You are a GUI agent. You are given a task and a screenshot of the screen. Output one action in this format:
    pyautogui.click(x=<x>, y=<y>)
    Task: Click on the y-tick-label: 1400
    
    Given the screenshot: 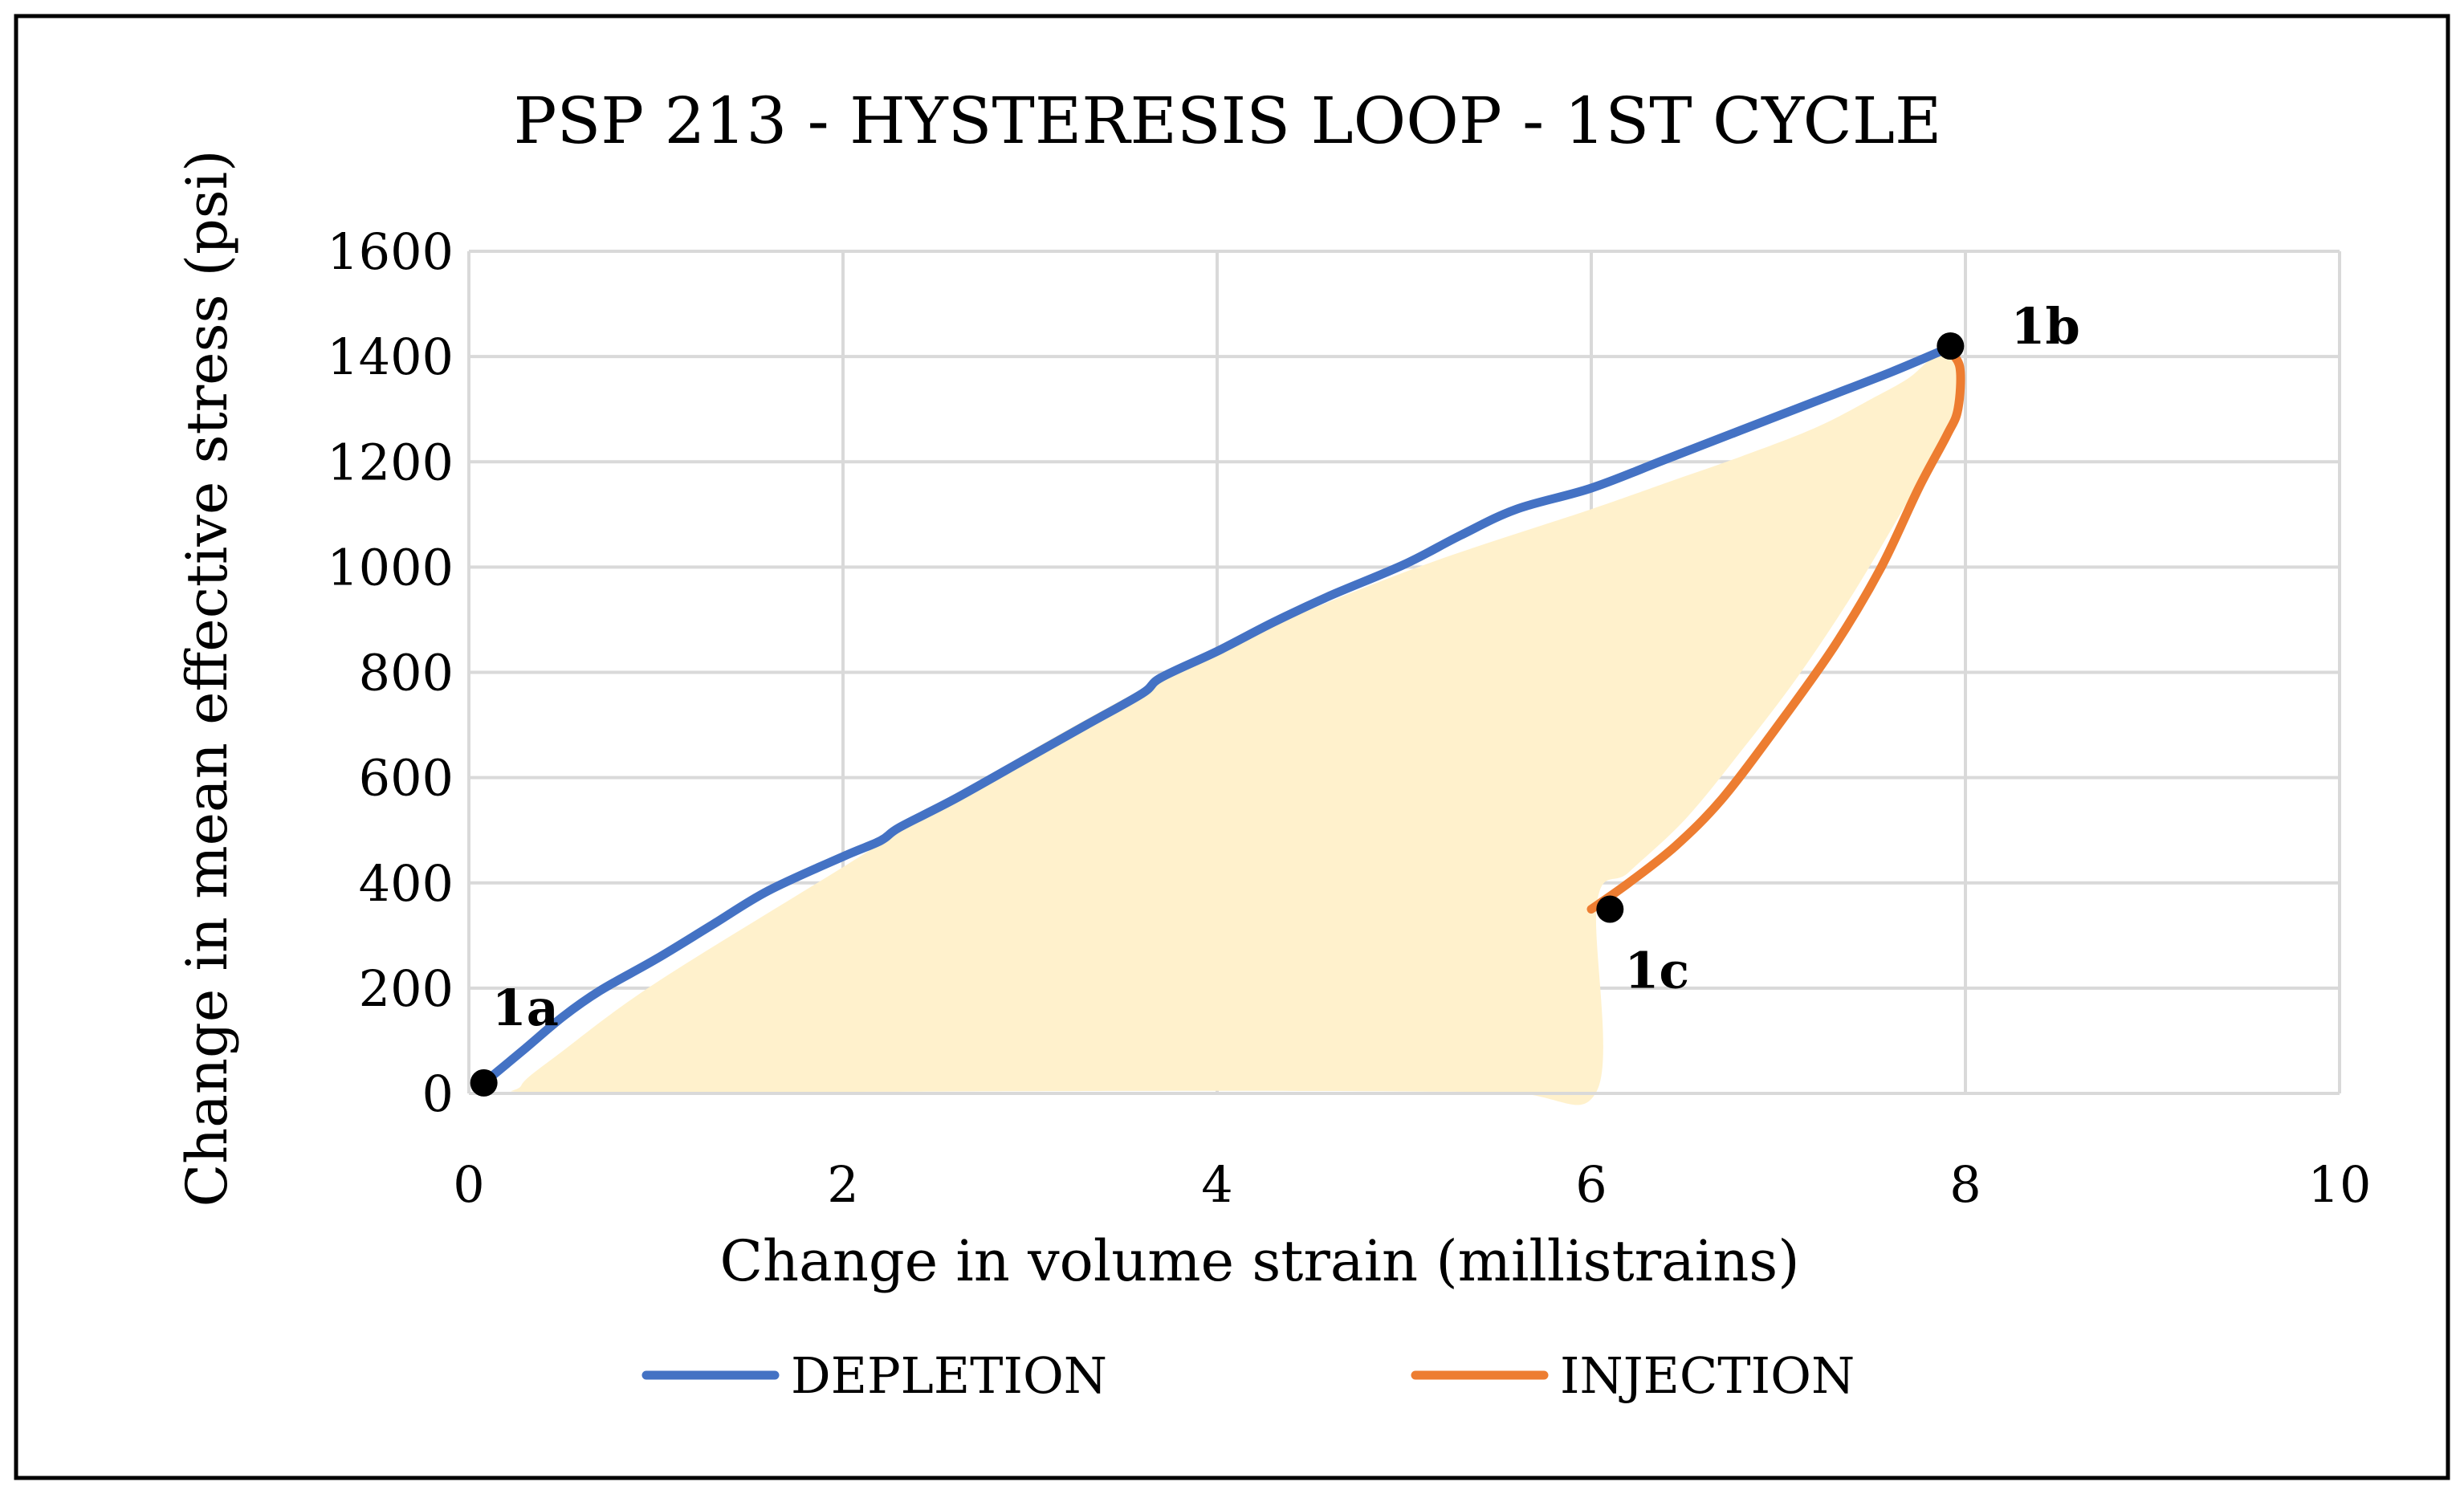 What is the action you would take?
    pyautogui.click(x=390, y=357)
    